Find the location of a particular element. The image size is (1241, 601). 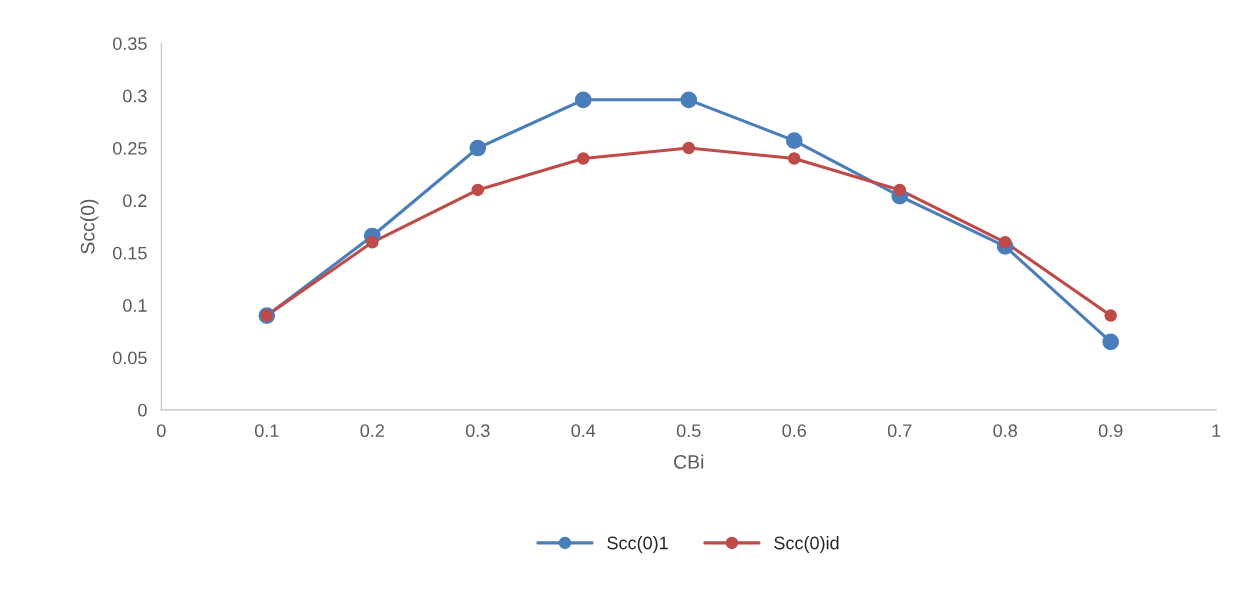

x-tick-label: 0.3 is located at coordinates (477, 431).